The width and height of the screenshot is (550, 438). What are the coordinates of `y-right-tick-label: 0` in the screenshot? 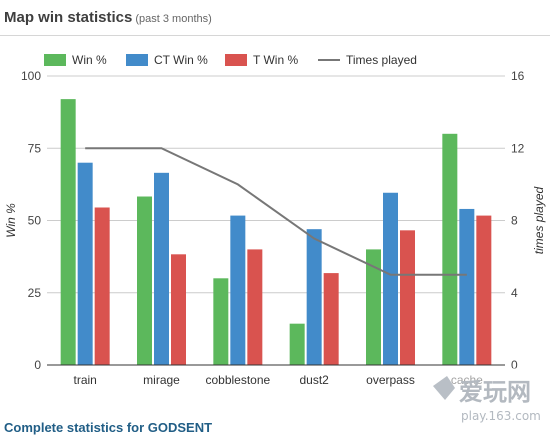 It's located at (514, 365).